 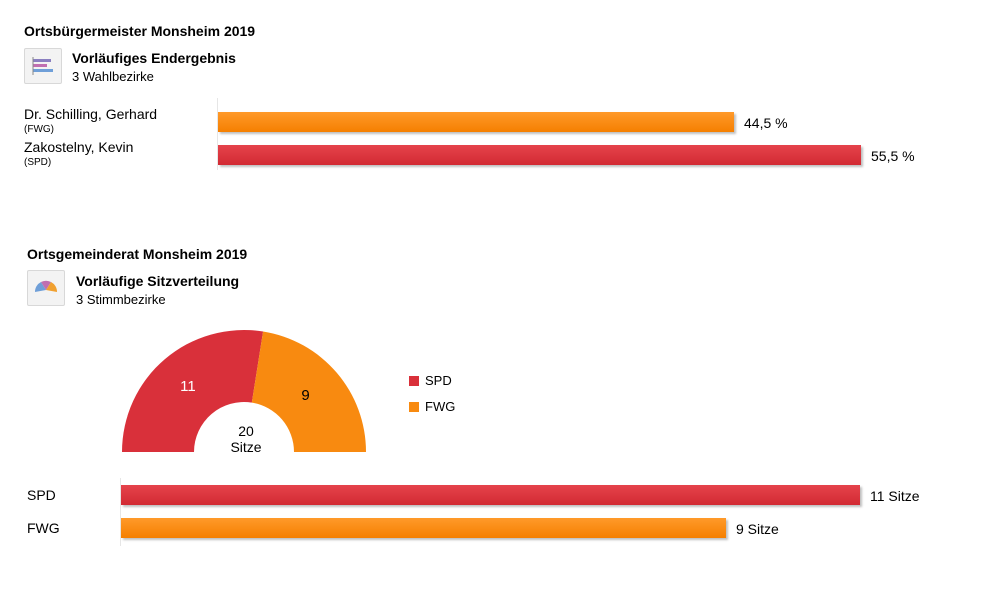 What do you see at coordinates (539, 155) in the screenshot?
I see `mayor-bar-spd` at bounding box center [539, 155].